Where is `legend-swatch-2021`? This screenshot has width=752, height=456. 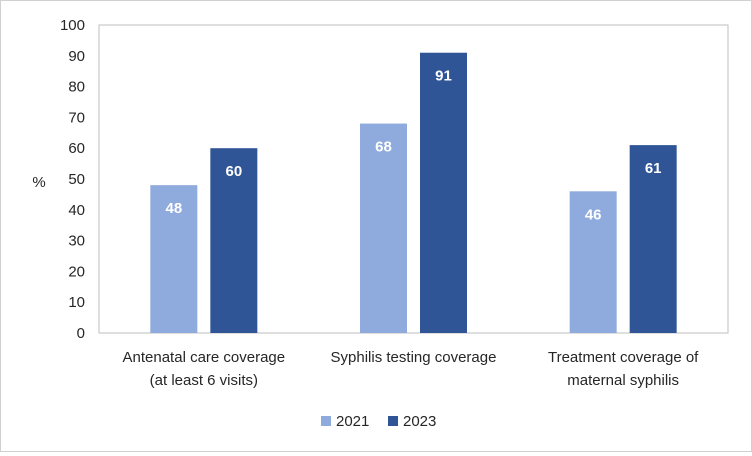
legend-swatch-2021 is located at coordinates (326, 421).